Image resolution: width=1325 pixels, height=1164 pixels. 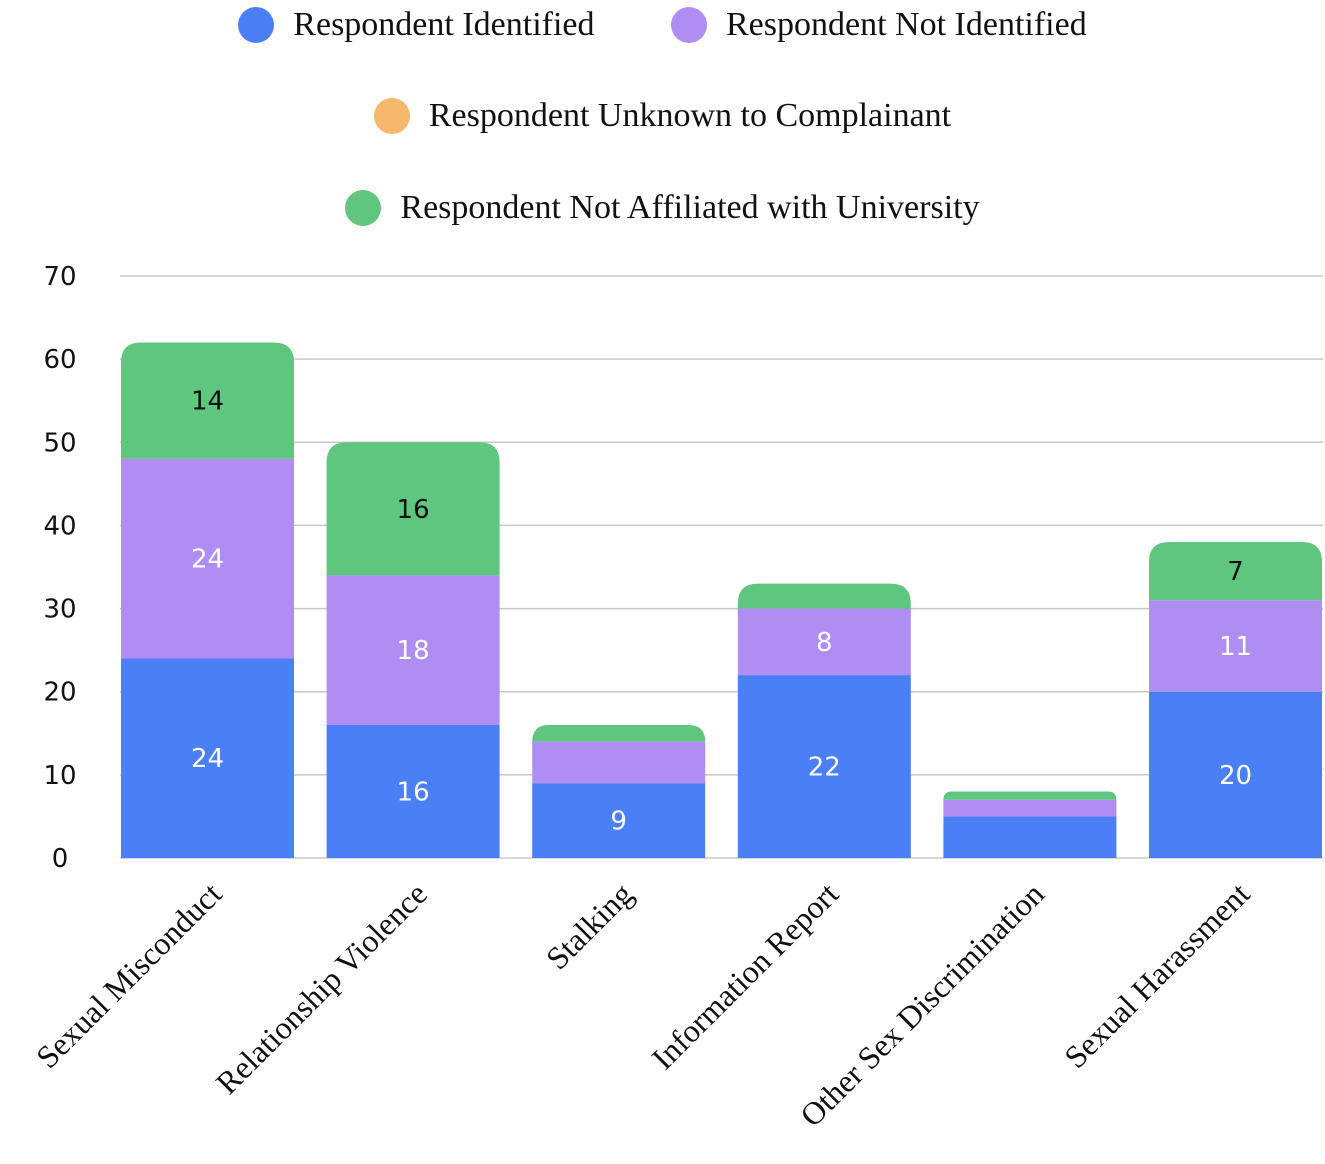 I want to click on y-tick-label: 40, so click(x=59, y=526).